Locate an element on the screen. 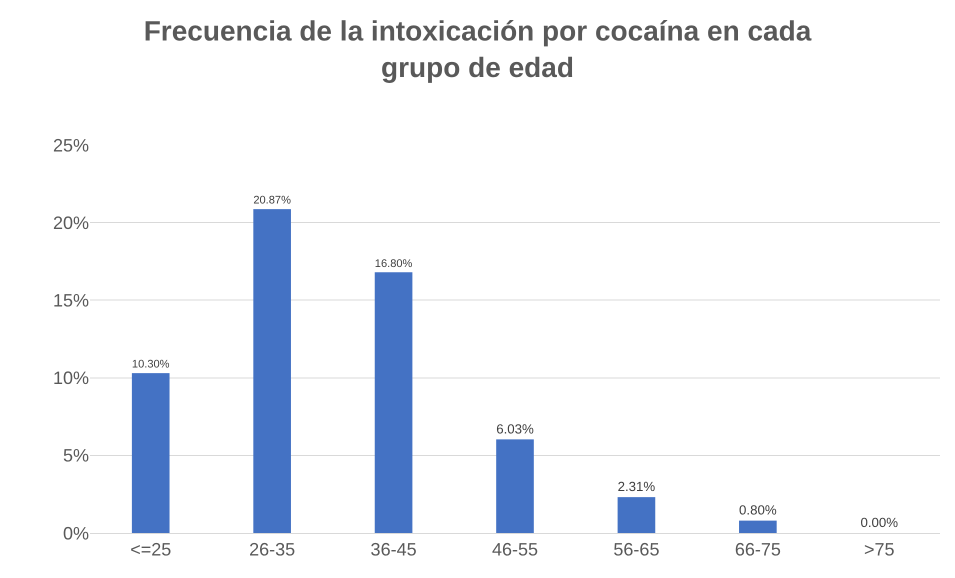  data-label: 0.00% is located at coordinates (879, 522).